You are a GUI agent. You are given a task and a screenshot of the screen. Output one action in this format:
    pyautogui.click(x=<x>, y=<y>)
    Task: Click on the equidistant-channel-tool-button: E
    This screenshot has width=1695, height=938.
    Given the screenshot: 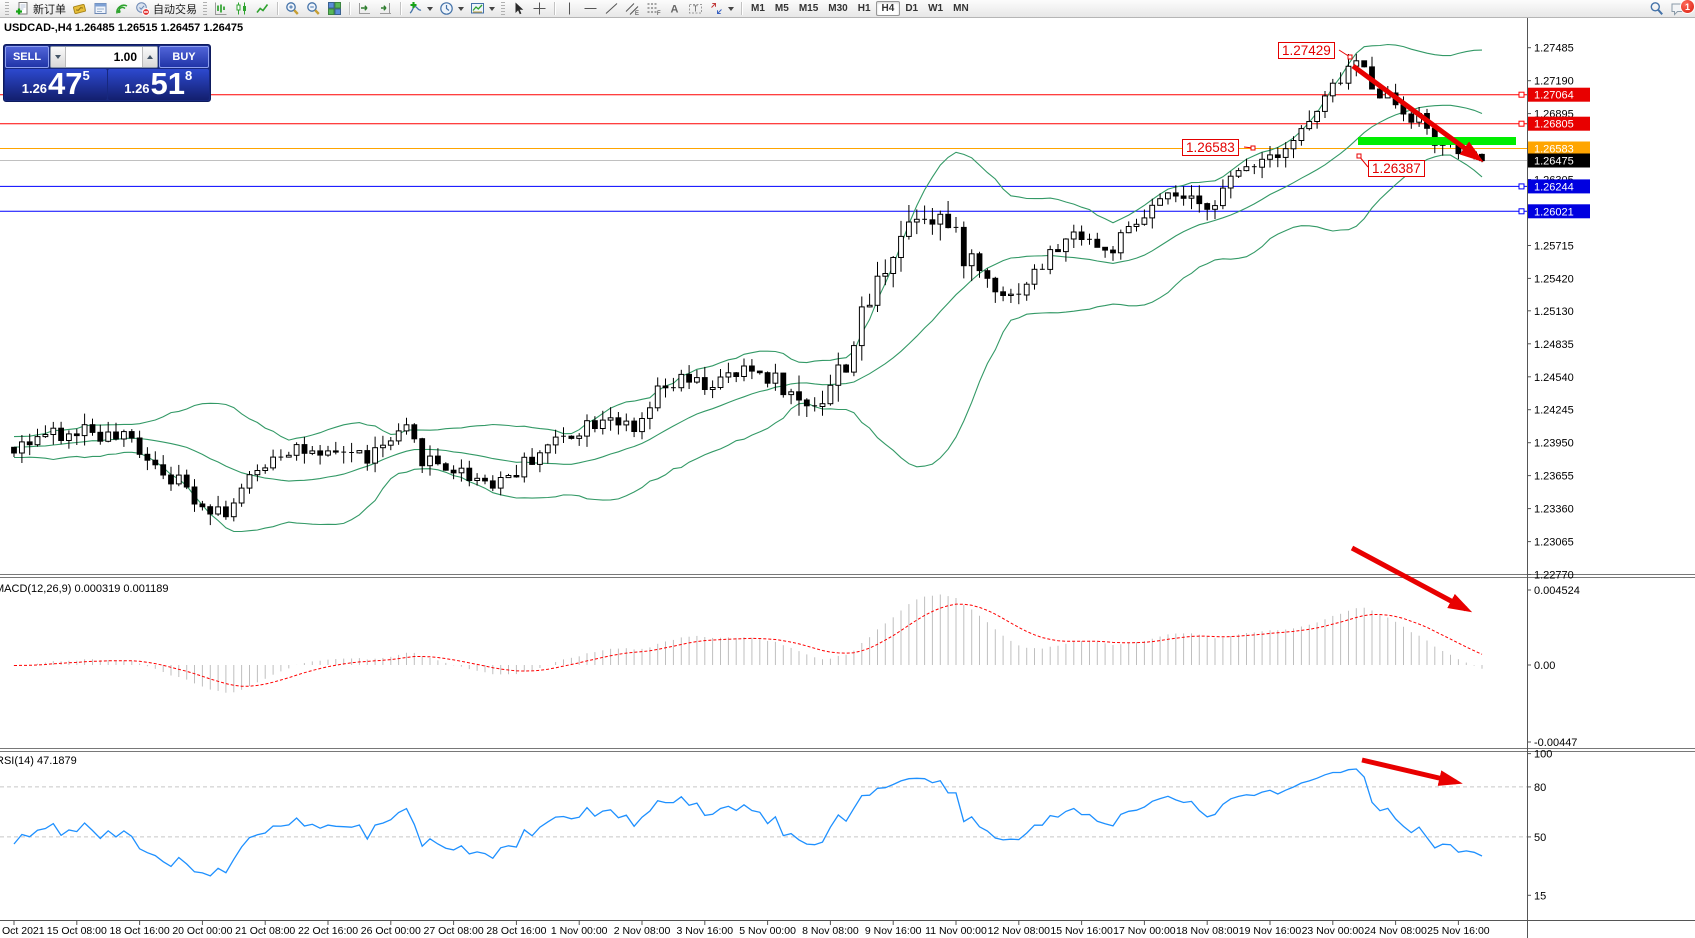 What is the action you would take?
    pyautogui.click(x=632, y=8)
    